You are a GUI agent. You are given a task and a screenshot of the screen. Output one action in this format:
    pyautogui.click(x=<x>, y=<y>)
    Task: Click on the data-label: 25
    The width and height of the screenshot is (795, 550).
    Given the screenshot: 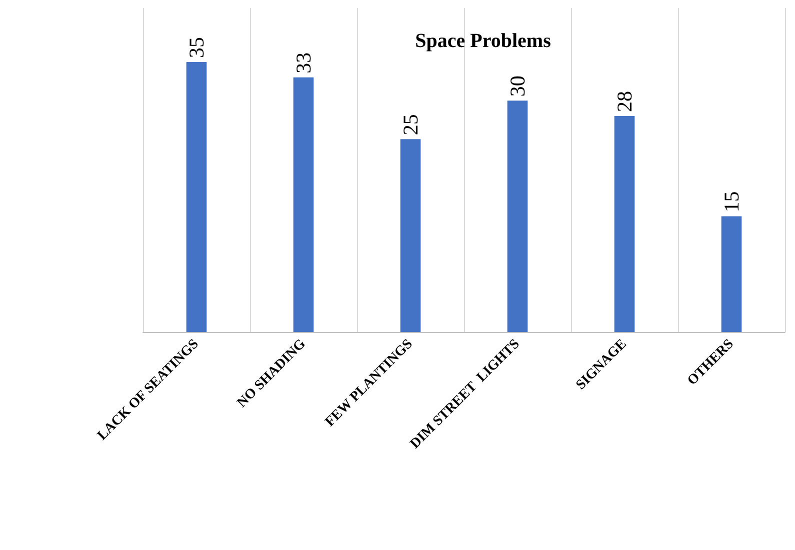 What is the action you would take?
    pyautogui.click(x=410, y=125)
    